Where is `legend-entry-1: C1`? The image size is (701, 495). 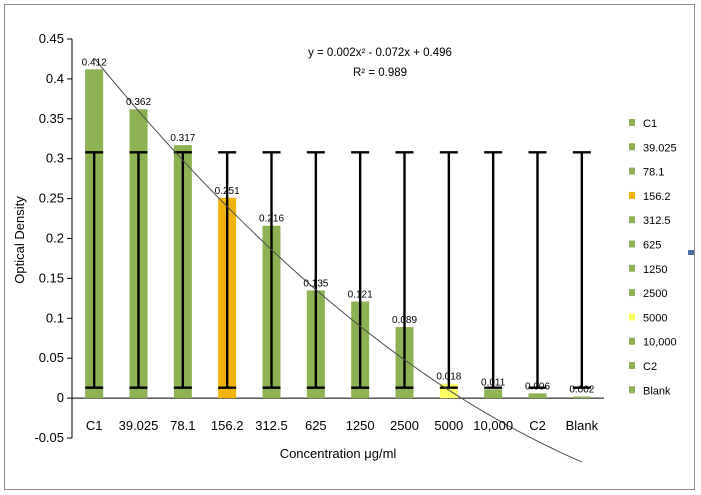 legend-entry-1: C1 is located at coordinates (650, 124).